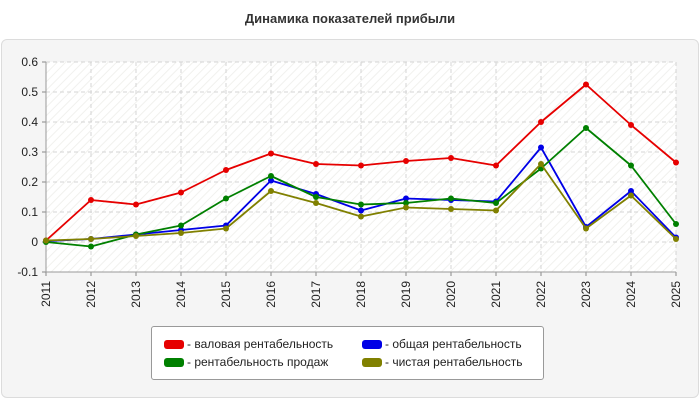  What do you see at coordinates (350, 18) in the screenshot?
I see `chart-title: Динамика показателей прибыли` at bounding box center [350, 18].